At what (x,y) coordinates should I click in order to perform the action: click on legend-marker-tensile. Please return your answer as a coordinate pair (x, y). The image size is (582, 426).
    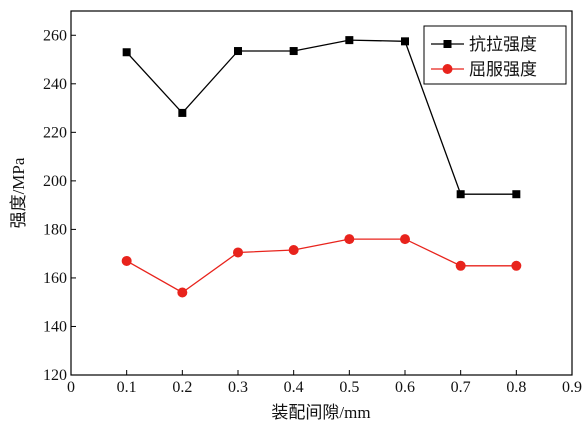
    Looking at the image, I should click on (447, 44).